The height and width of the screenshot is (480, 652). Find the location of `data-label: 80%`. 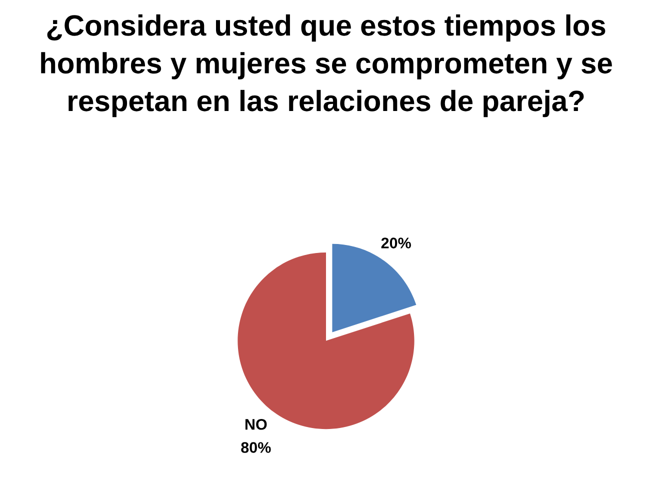

data-label: 80% is located at coordinates (256, 447).